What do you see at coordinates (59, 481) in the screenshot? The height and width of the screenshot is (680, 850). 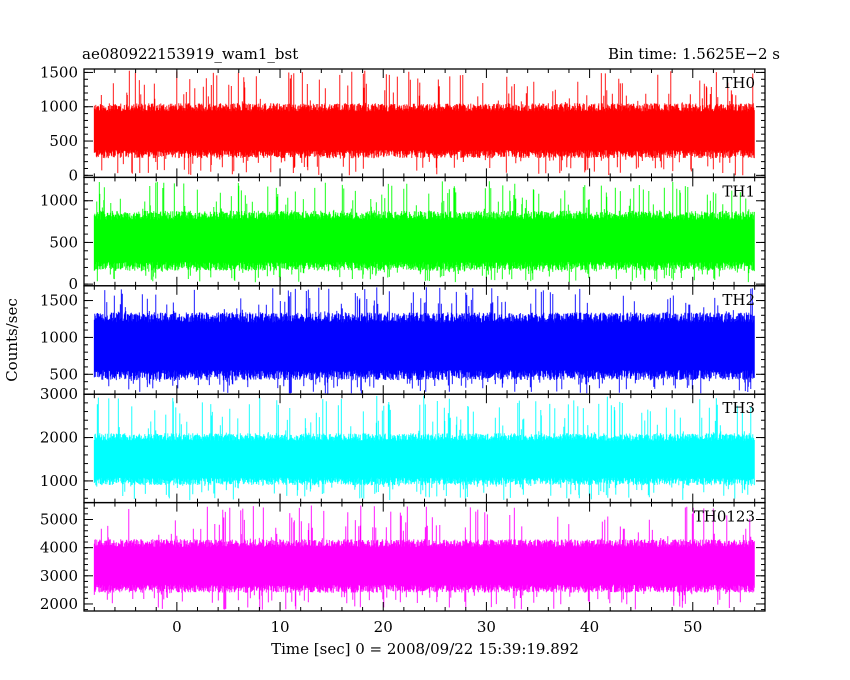 I see `y-tick-label-th3: 1000` at bounding box center [59, 481].